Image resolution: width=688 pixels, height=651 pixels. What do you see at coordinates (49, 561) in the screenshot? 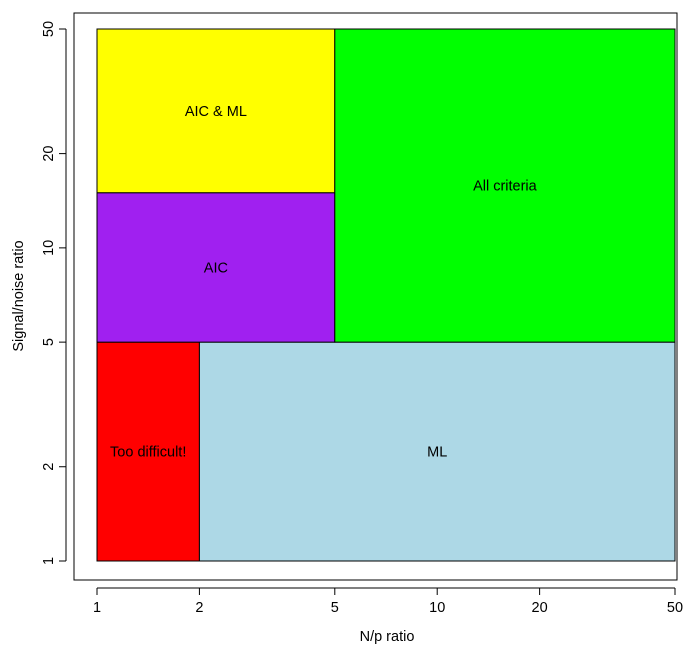
I see `y-tick-label: 1` at bounding box center [49, 561].